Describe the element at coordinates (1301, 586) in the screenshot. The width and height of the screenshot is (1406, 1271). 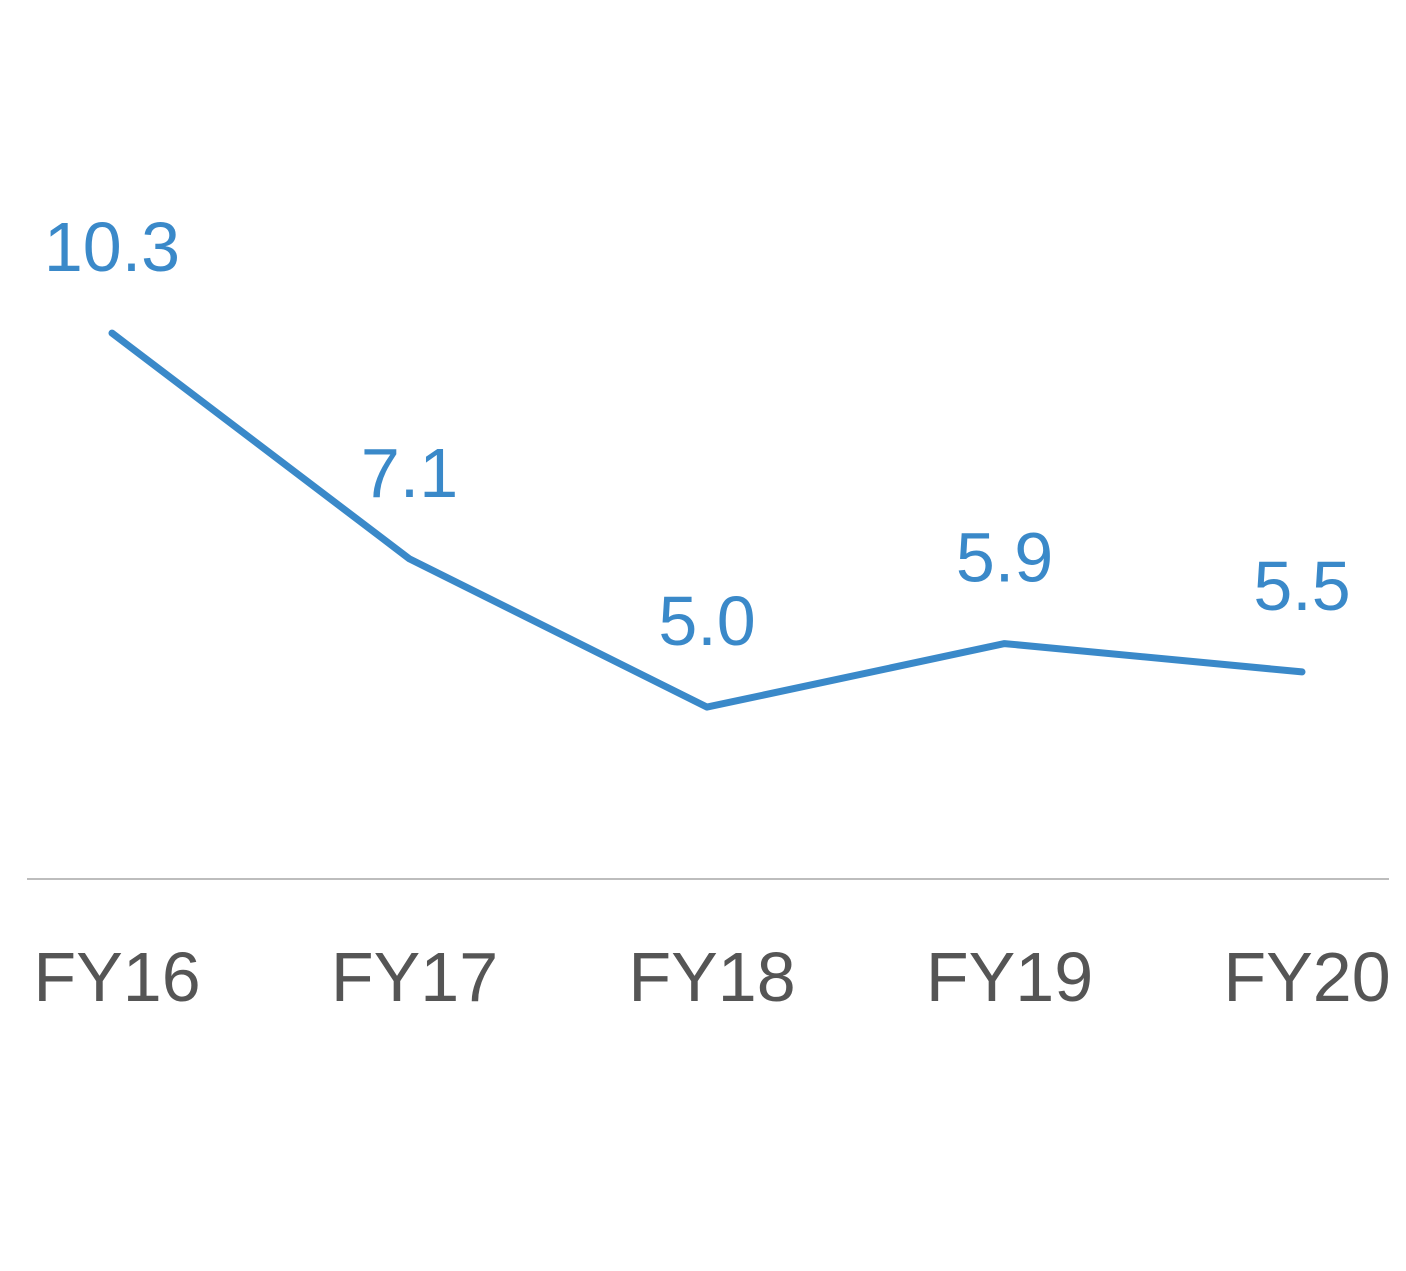
I see `data-label-fy20: 5.5` at that location.